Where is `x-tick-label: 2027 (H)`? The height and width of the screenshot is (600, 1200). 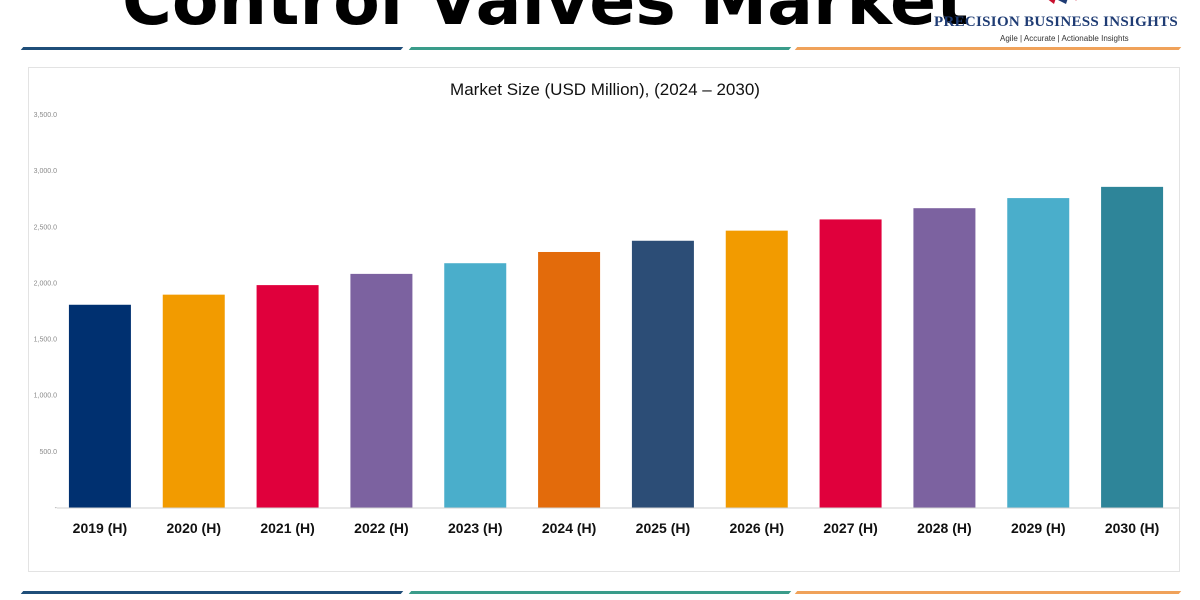 x-tick-label: 2027 (H) is located at coordinates (850, 528).